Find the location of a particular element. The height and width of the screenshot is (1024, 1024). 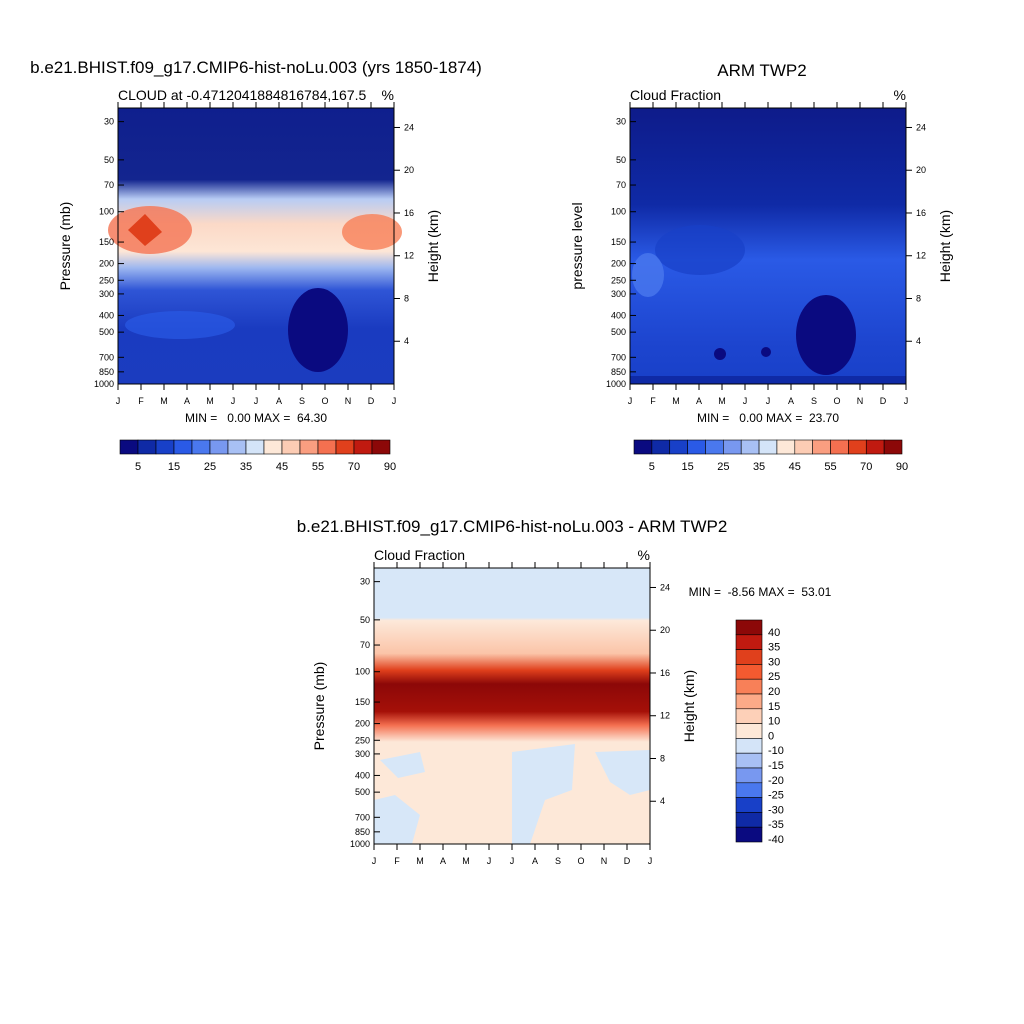

panel-diff-ytick-label: 300 is located at coordinates (362, 754).